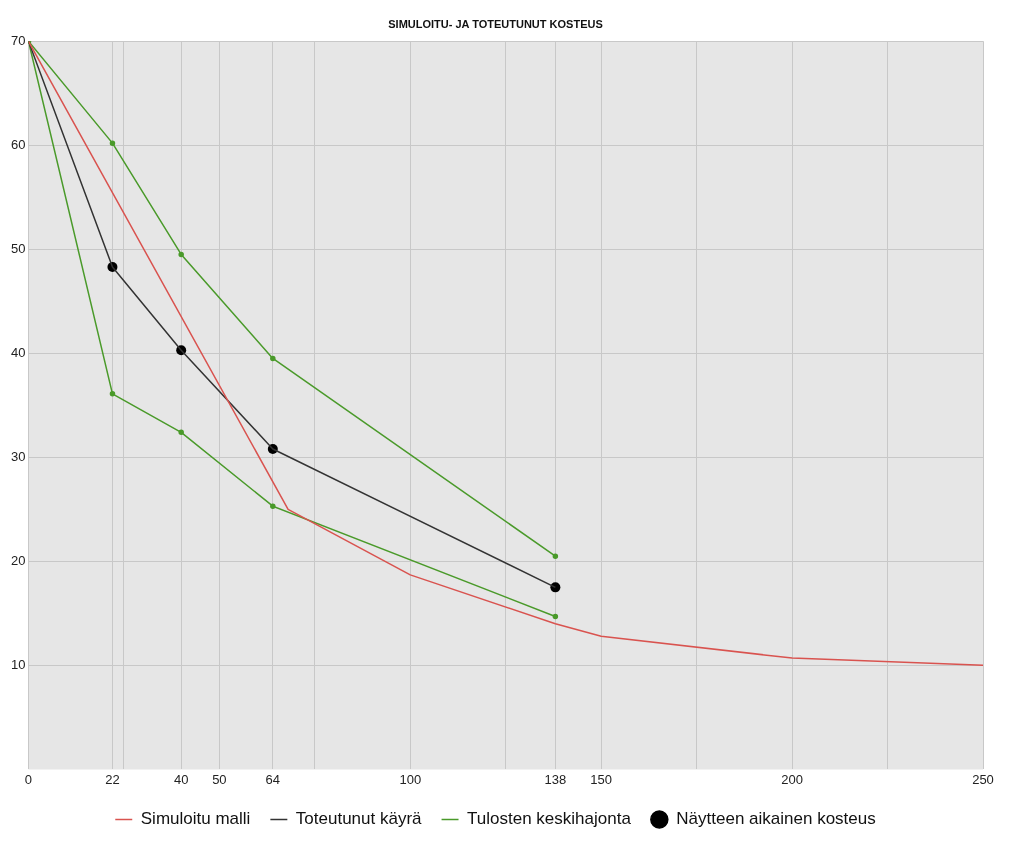 The image size is (1015, 852). Describe the element at coordinates (495, 23) in the screenshot. I see `chart-title: SIMULOITU- JA TOTEUTUNUT KOSTEUS` at that location.